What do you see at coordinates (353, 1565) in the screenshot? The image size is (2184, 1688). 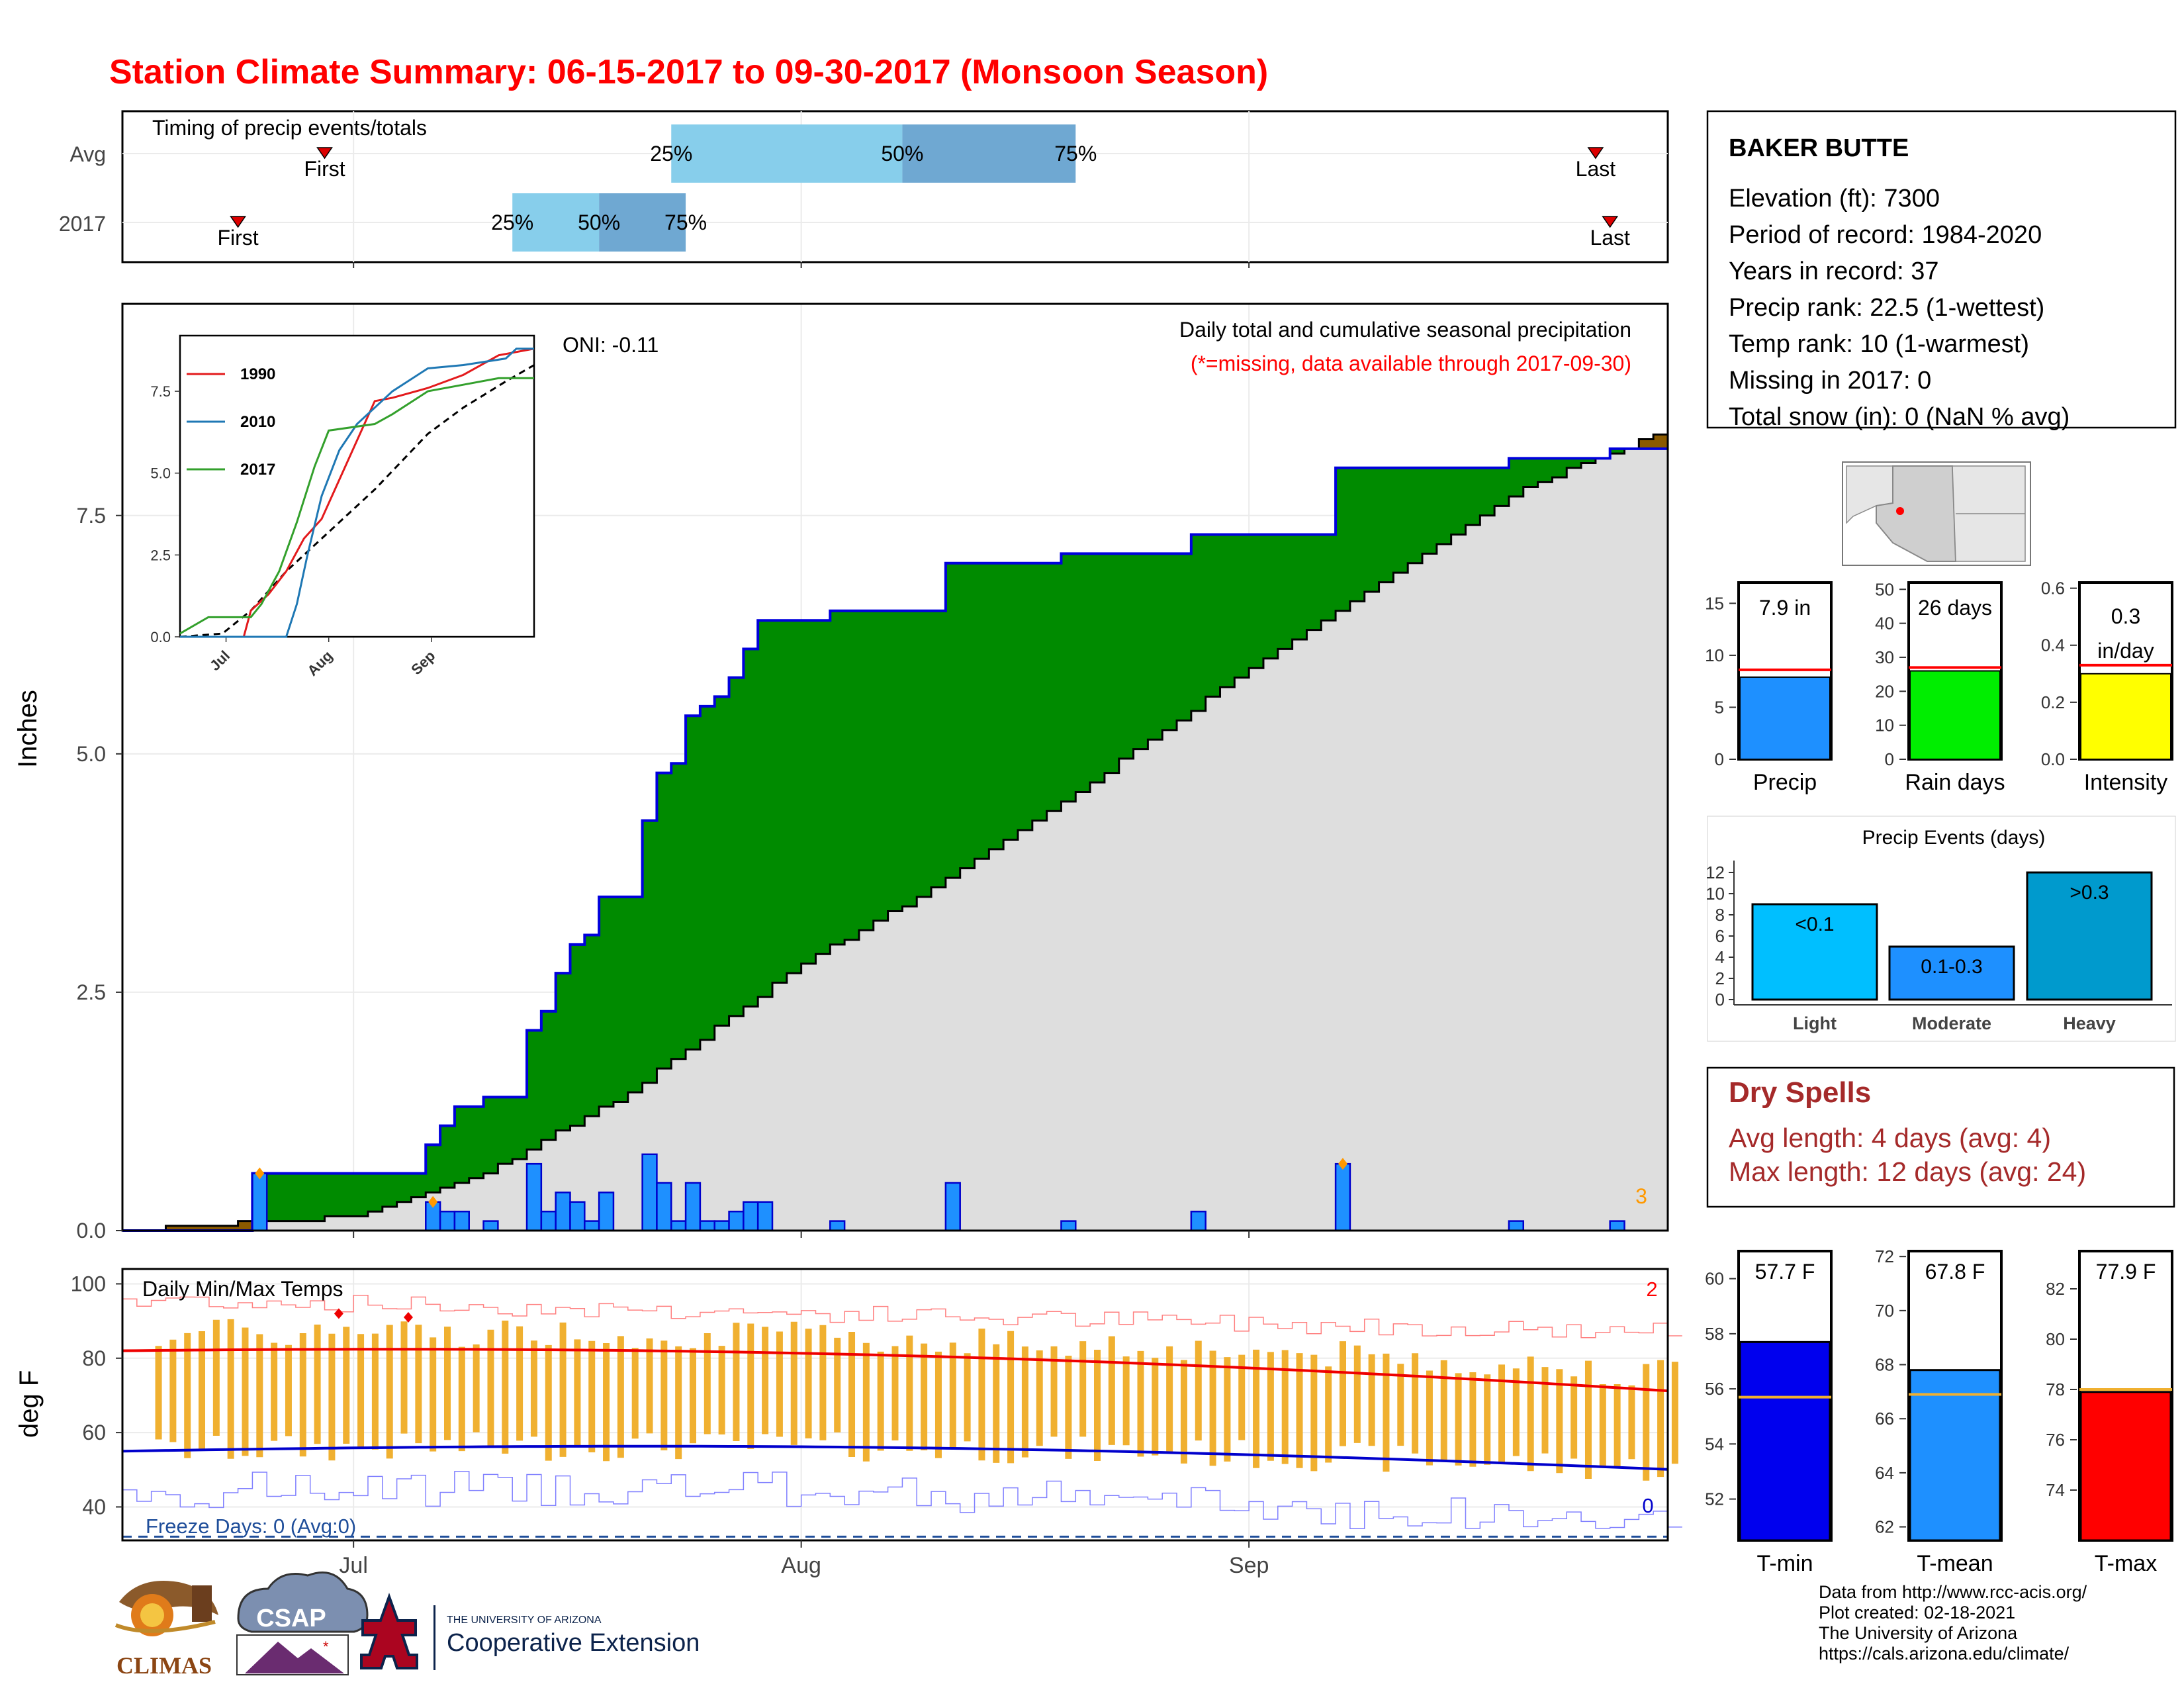 I see `x-tick-label: Jul` at bounding box center [353, 1565].